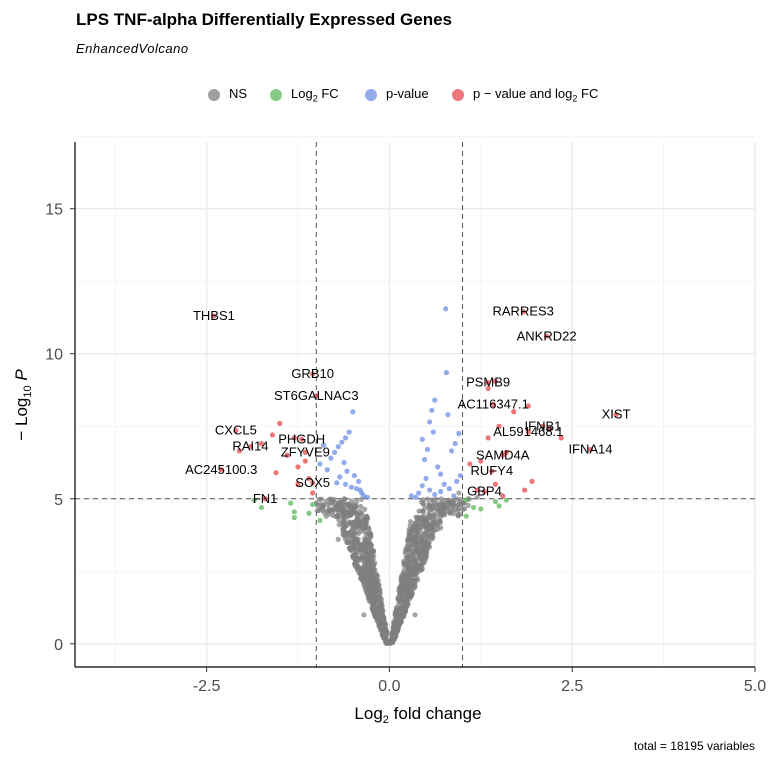 The image size is (768, 768). What do you see at coordinates (238, 93) in the screenshot?
I see `legend-label-ns: NS` at bounding box center [238, 93].